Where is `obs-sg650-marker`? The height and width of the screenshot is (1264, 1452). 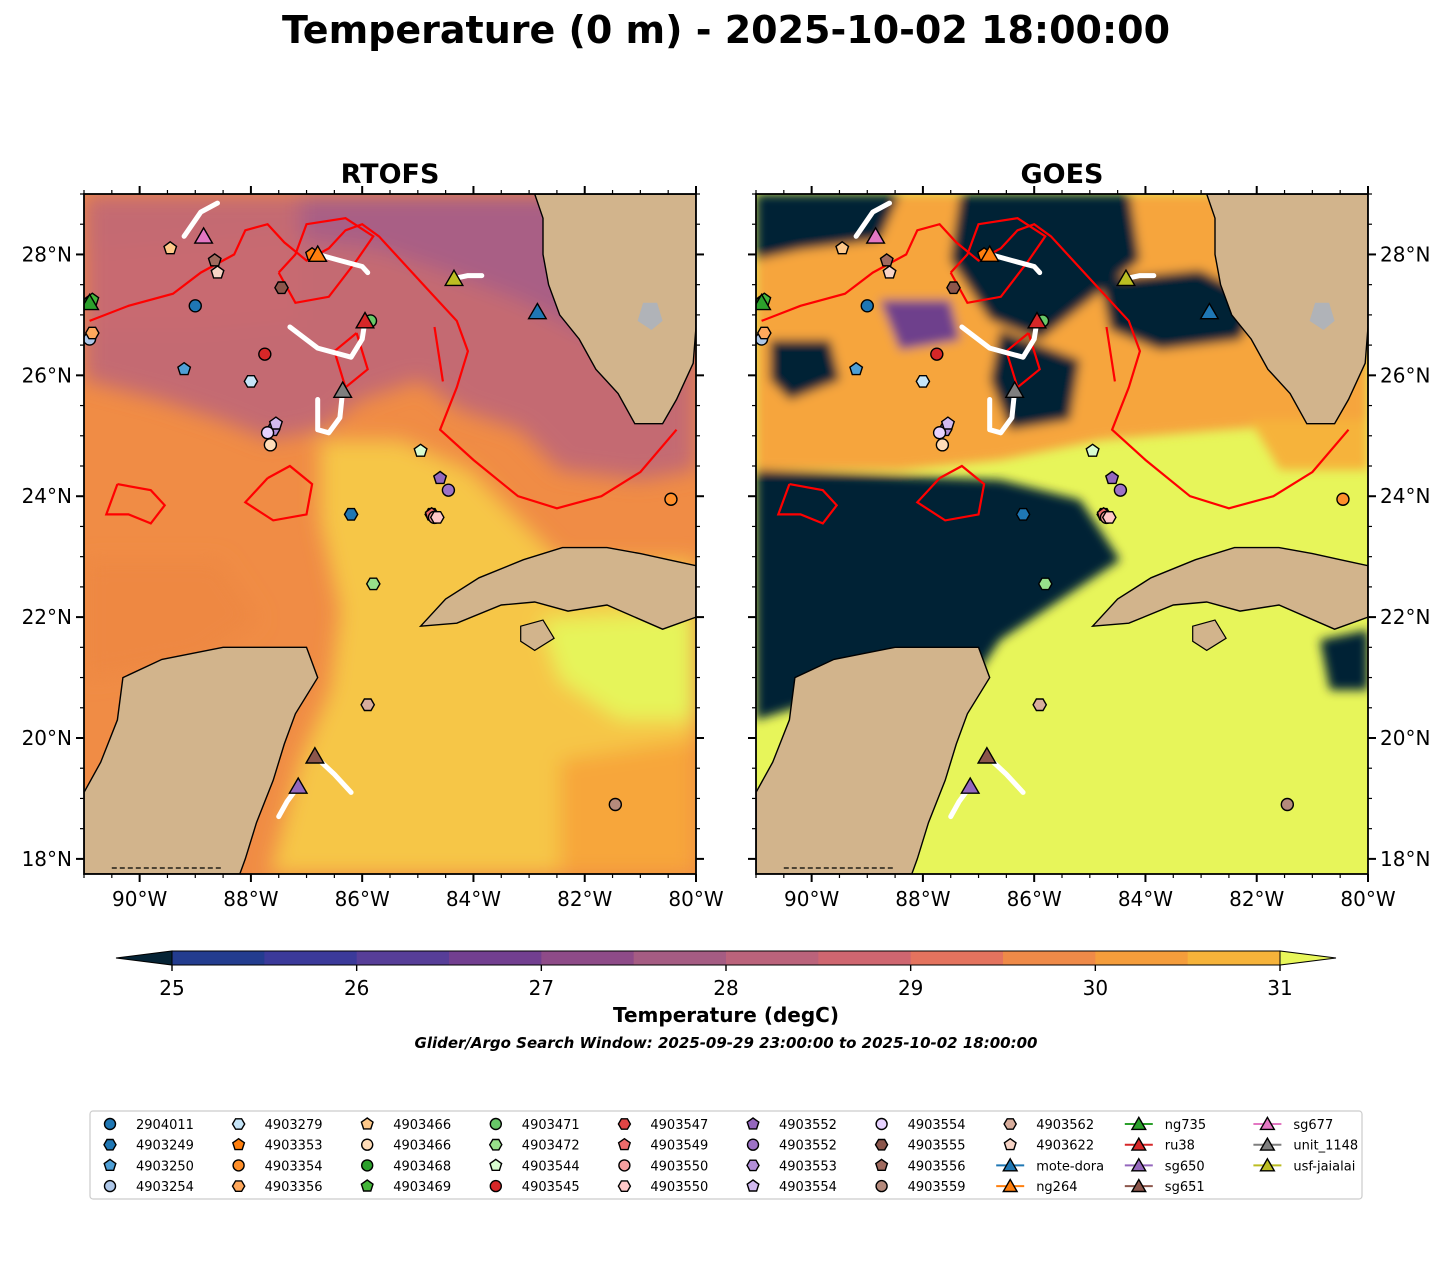
obs-sg650-marker is located at coordinates (970, 785).